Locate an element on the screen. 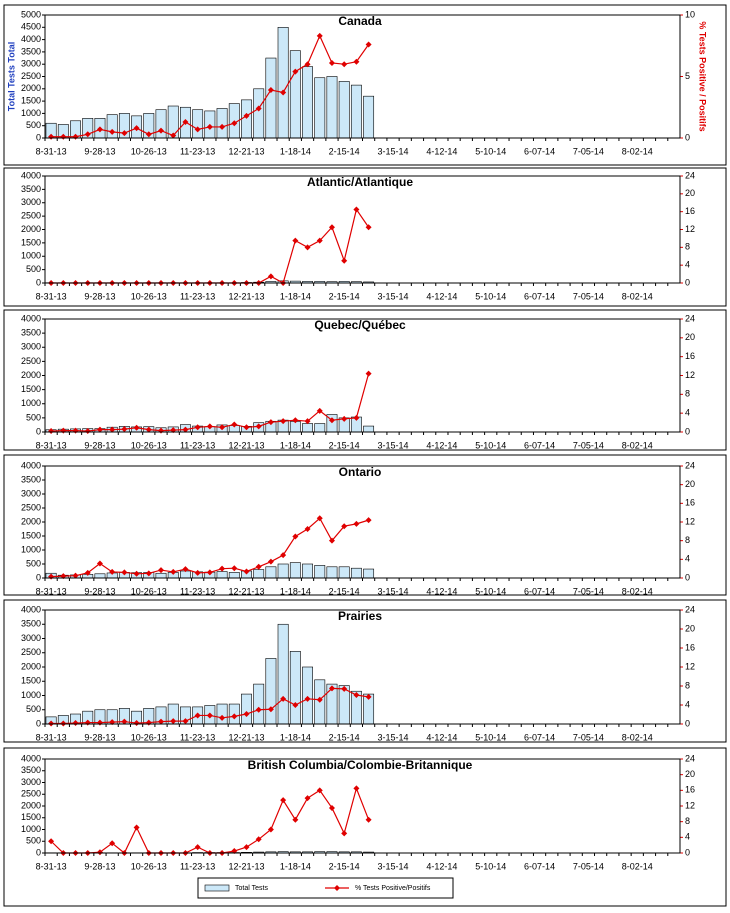  chart-title: British Columbia/Colombie-Britannique is located at coordinates (360, 765).